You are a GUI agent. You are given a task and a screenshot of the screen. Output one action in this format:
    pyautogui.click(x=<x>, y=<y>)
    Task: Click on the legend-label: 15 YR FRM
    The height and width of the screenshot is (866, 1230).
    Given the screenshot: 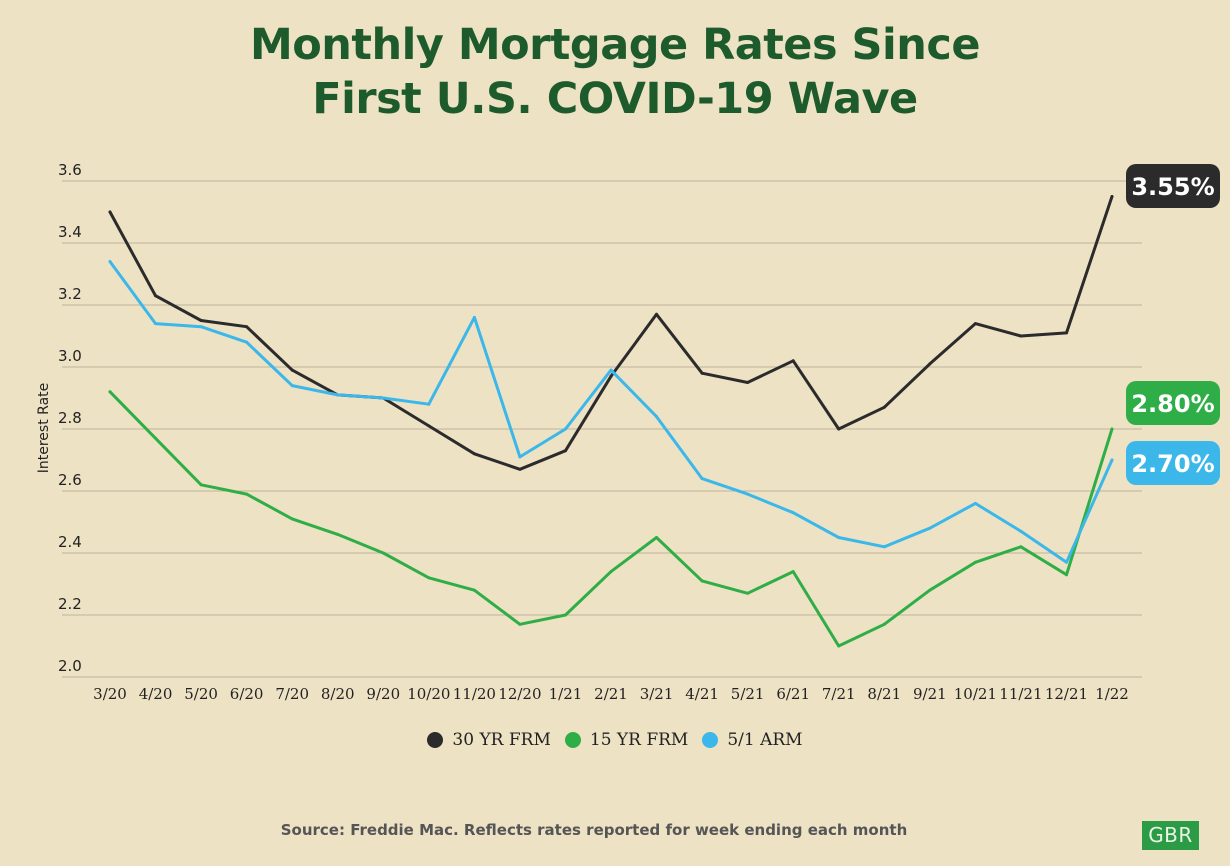 What is the action you would take?
    pyautogui.click(x=639, y=740)
    